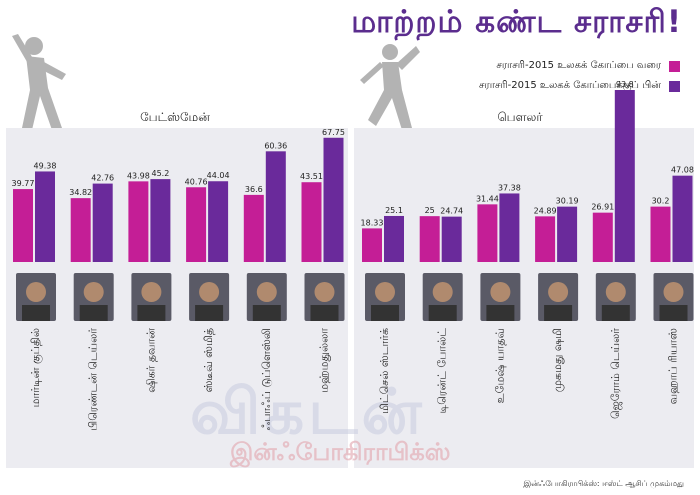  What do you see at coordinates (151, 313) in the screenshot?
I see `player-photo-shirt-g0-p2` at bounding box center [151, 313].